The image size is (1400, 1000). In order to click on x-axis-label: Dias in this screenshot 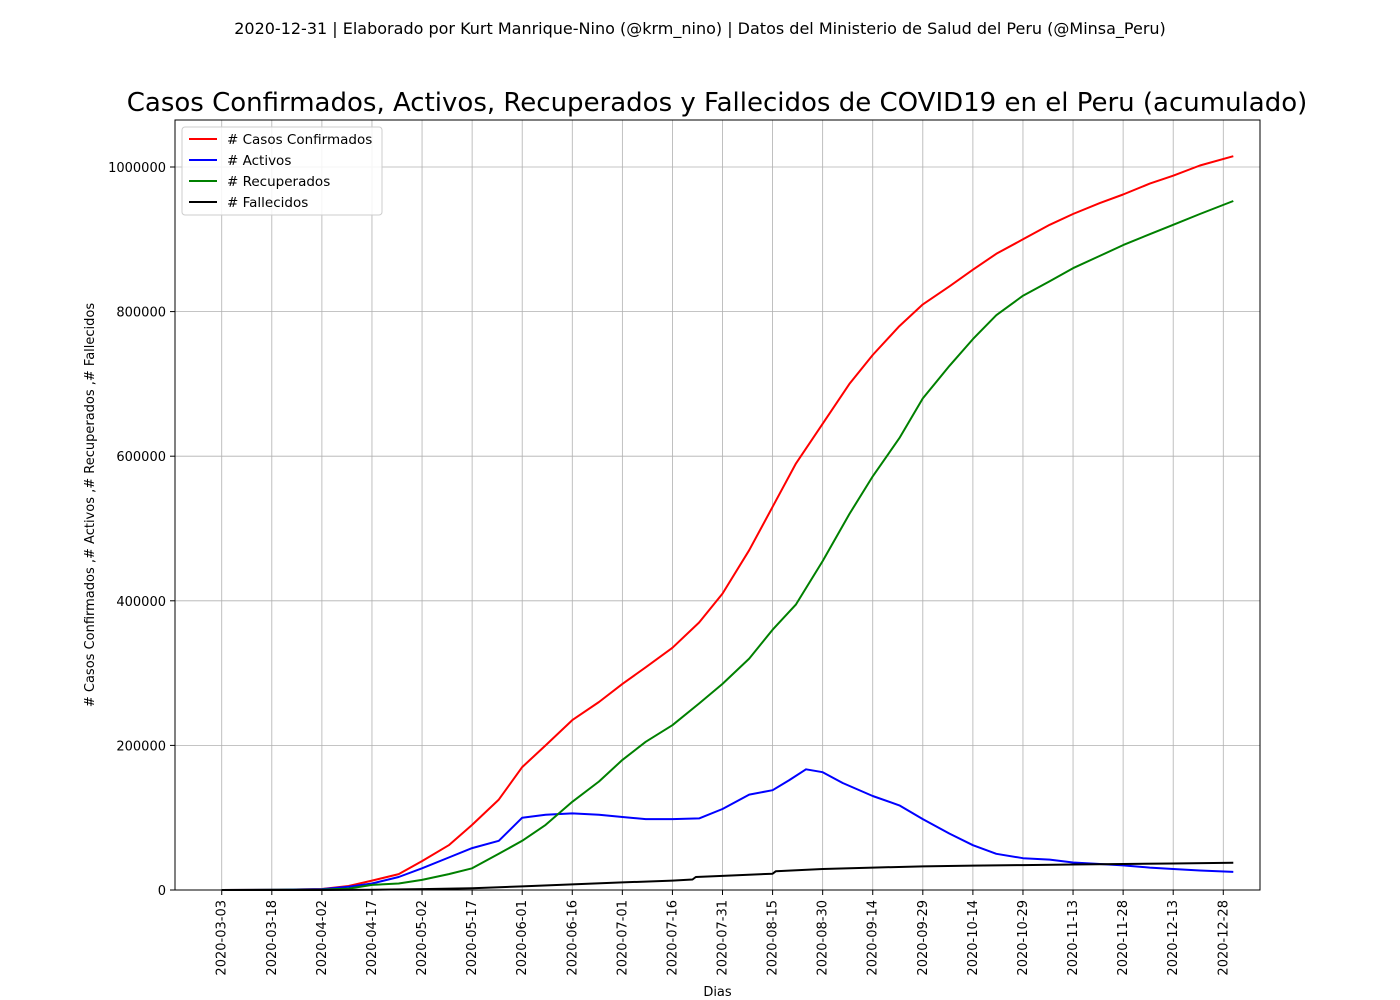, I will do `click(717, 992)`.